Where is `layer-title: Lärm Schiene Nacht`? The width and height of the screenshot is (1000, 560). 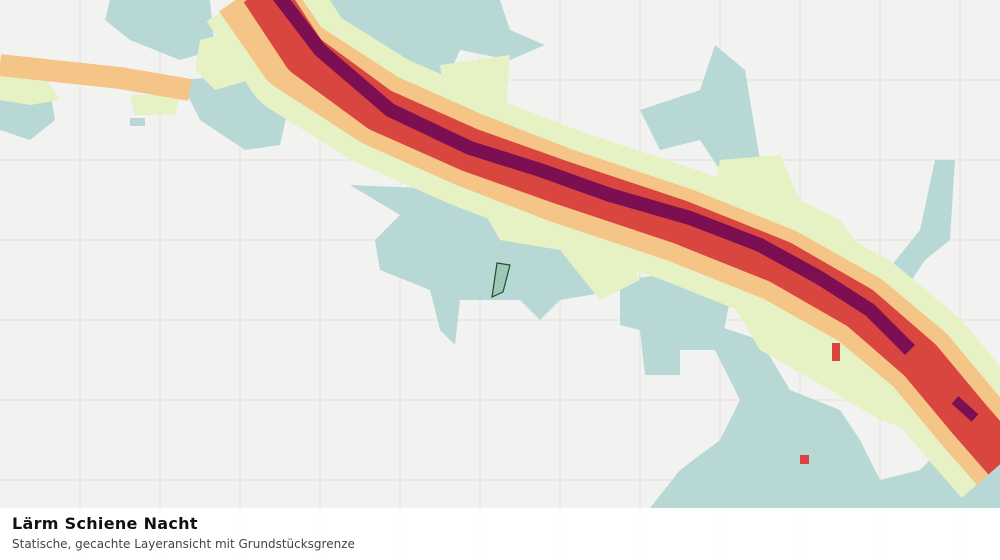 layer-title: Lärm Schiene Nacht is located at coordinates (105, 523).